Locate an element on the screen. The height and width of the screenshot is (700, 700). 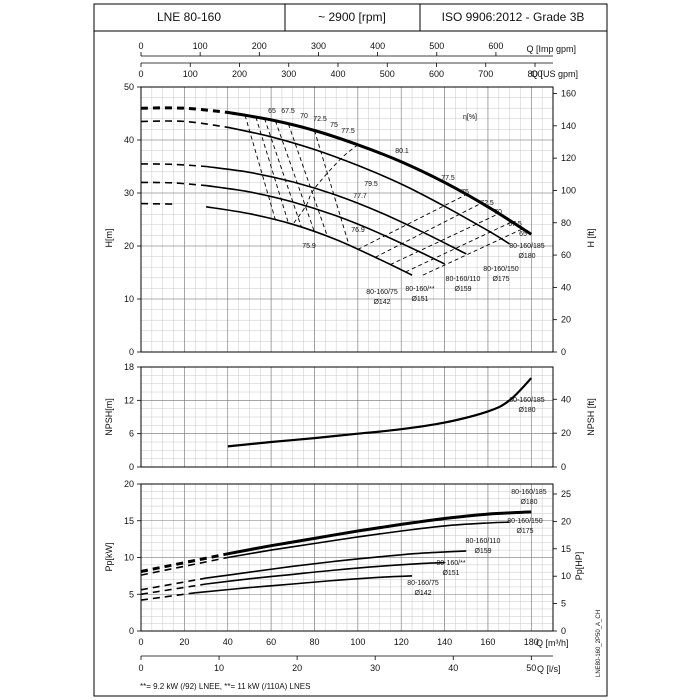
power-curve-diameter: Ø142 is located at coordinates (422, 593).